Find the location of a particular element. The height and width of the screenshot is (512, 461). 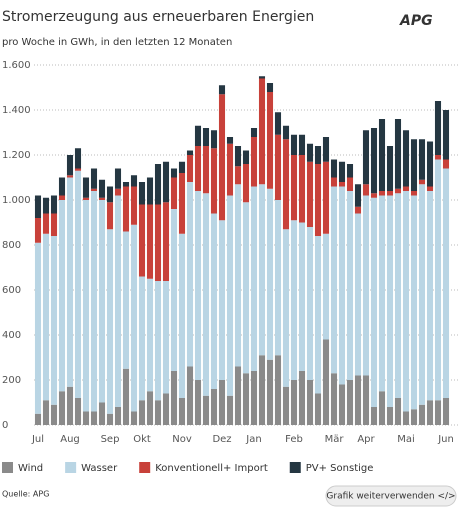

x-tick-label: Sep is located at coordinates (110, 439).